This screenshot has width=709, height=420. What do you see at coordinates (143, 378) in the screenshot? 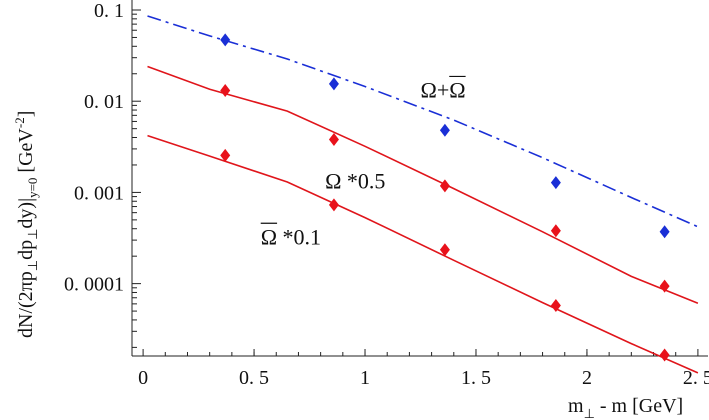
I see `x-tick-label: 0` at bounding box center [143, 378].